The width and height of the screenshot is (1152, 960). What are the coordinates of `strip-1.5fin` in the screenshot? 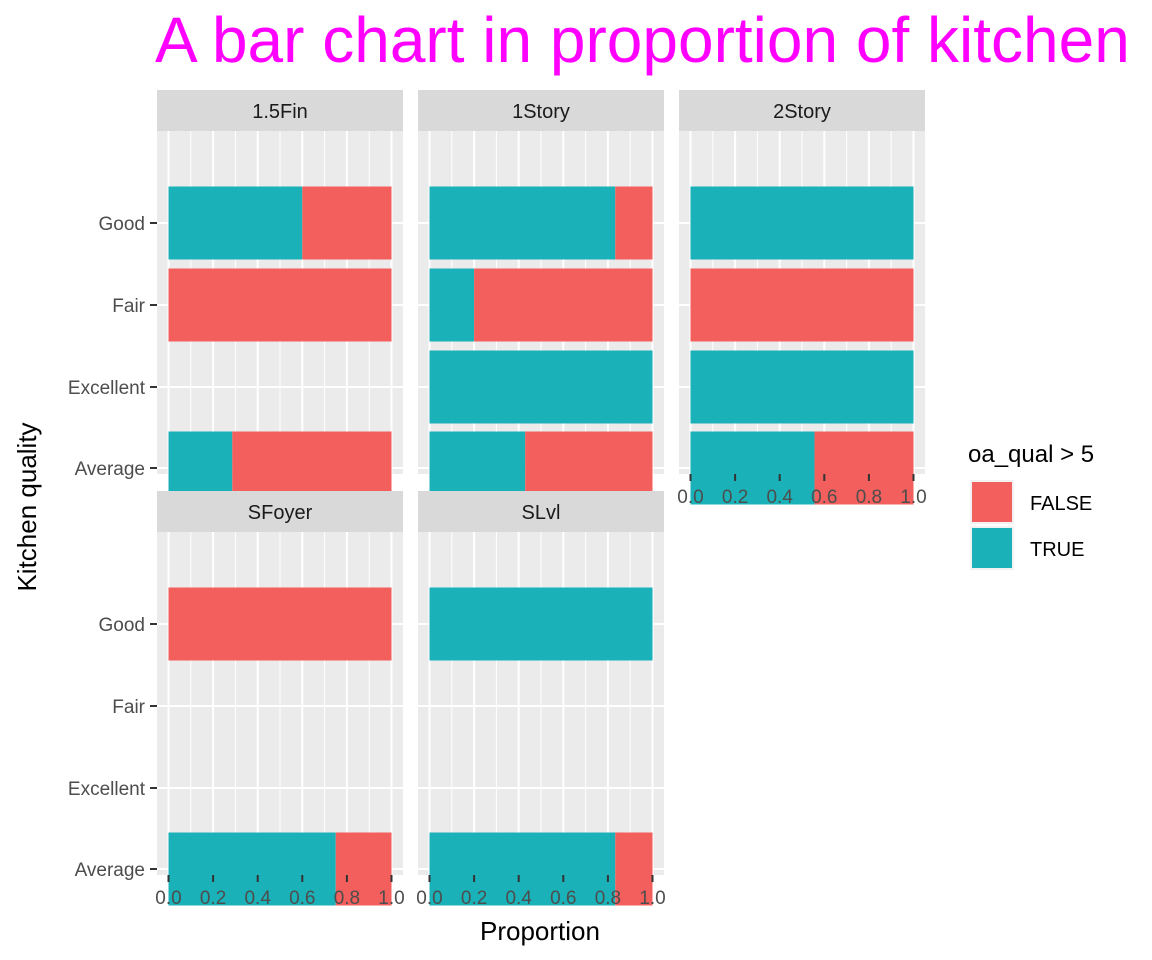 It's located at (280, 110).